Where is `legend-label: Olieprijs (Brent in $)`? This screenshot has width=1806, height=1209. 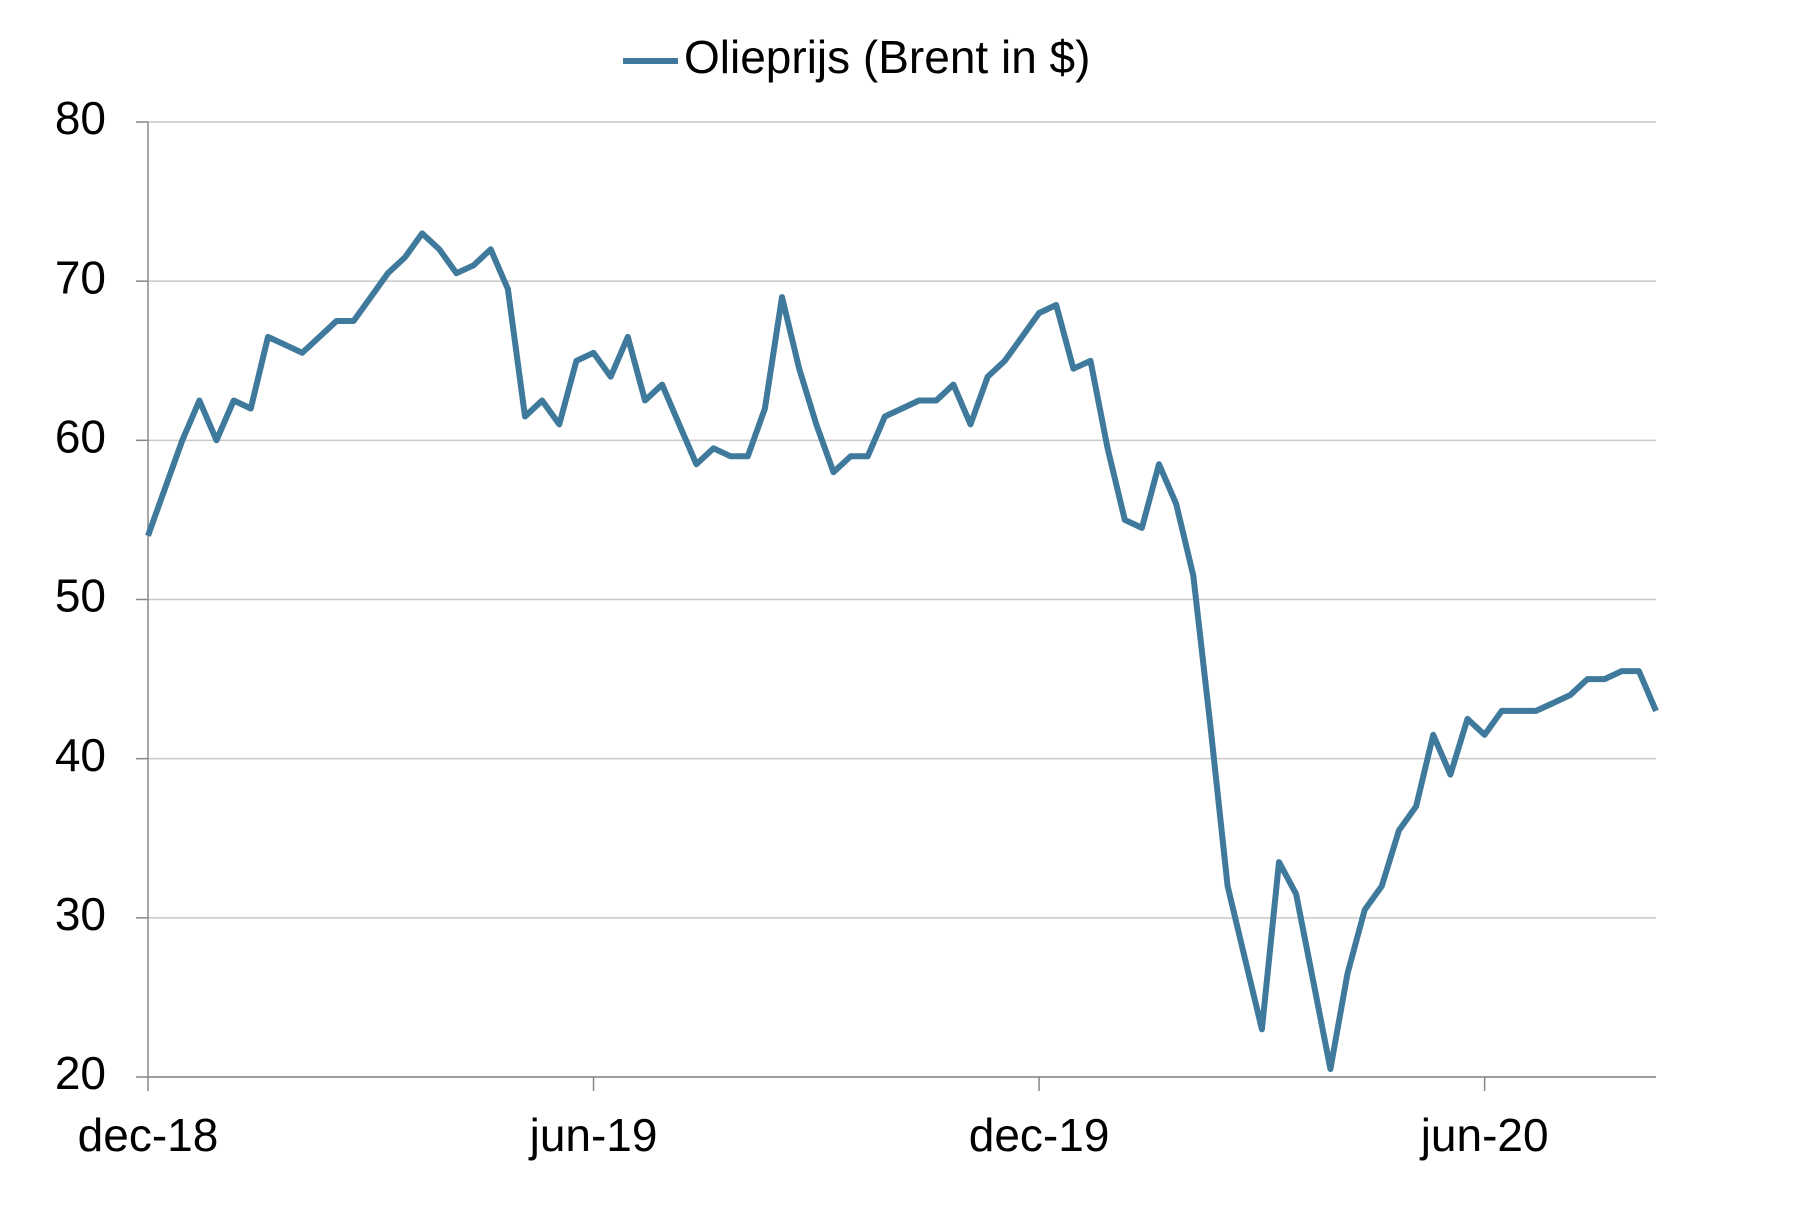
legend-label: Olieprijs (Brent in $) is located at coordinates (887, 57).